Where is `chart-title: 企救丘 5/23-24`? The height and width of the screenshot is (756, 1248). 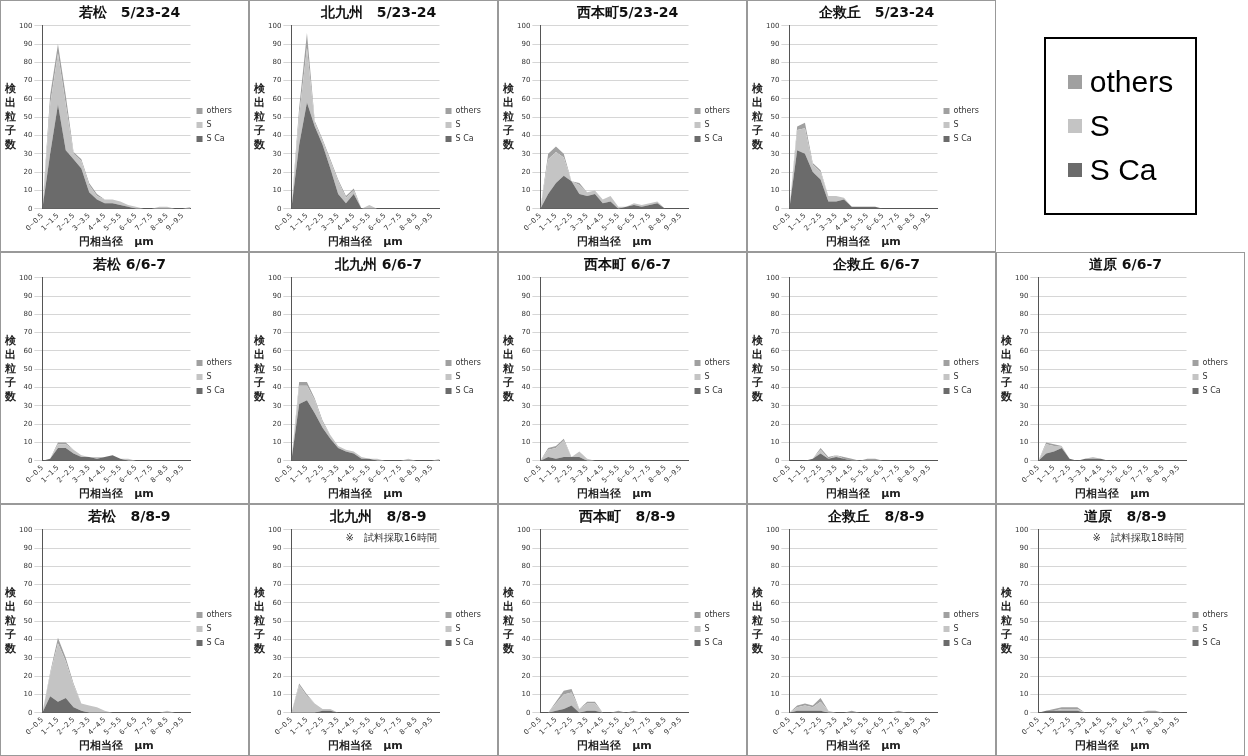
chart-title: 企救丘 5/23-24 is located at coordinates (876, 12).